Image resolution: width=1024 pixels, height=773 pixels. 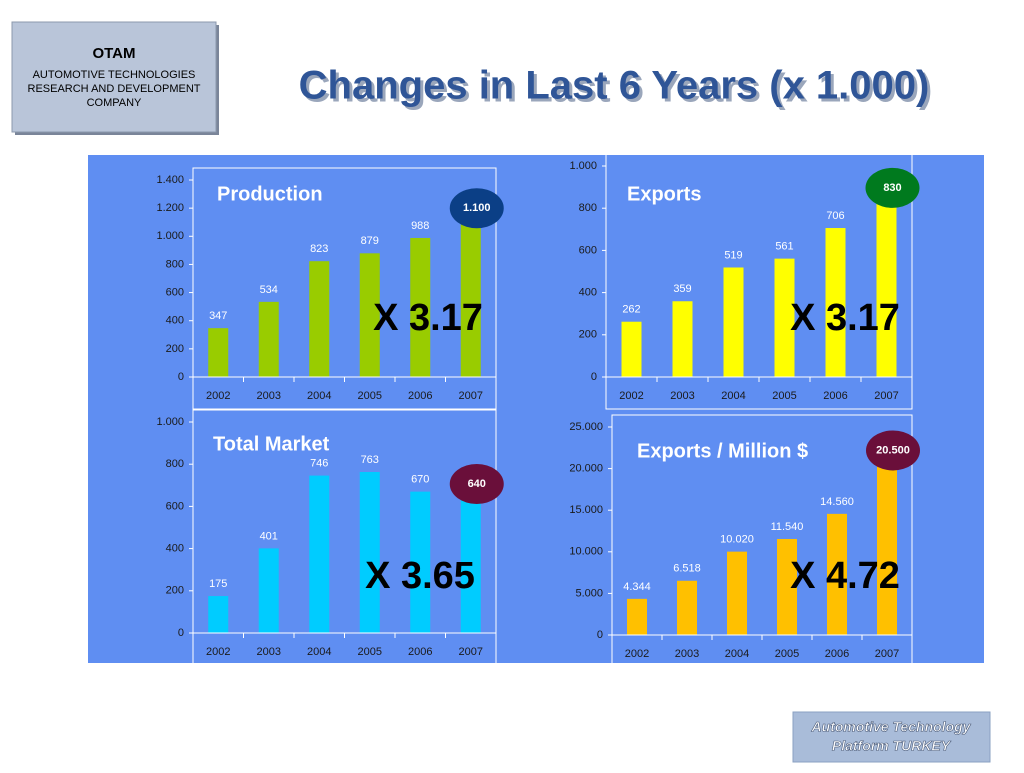 I want to click on value-label: 401, so click(x=269, y=536).